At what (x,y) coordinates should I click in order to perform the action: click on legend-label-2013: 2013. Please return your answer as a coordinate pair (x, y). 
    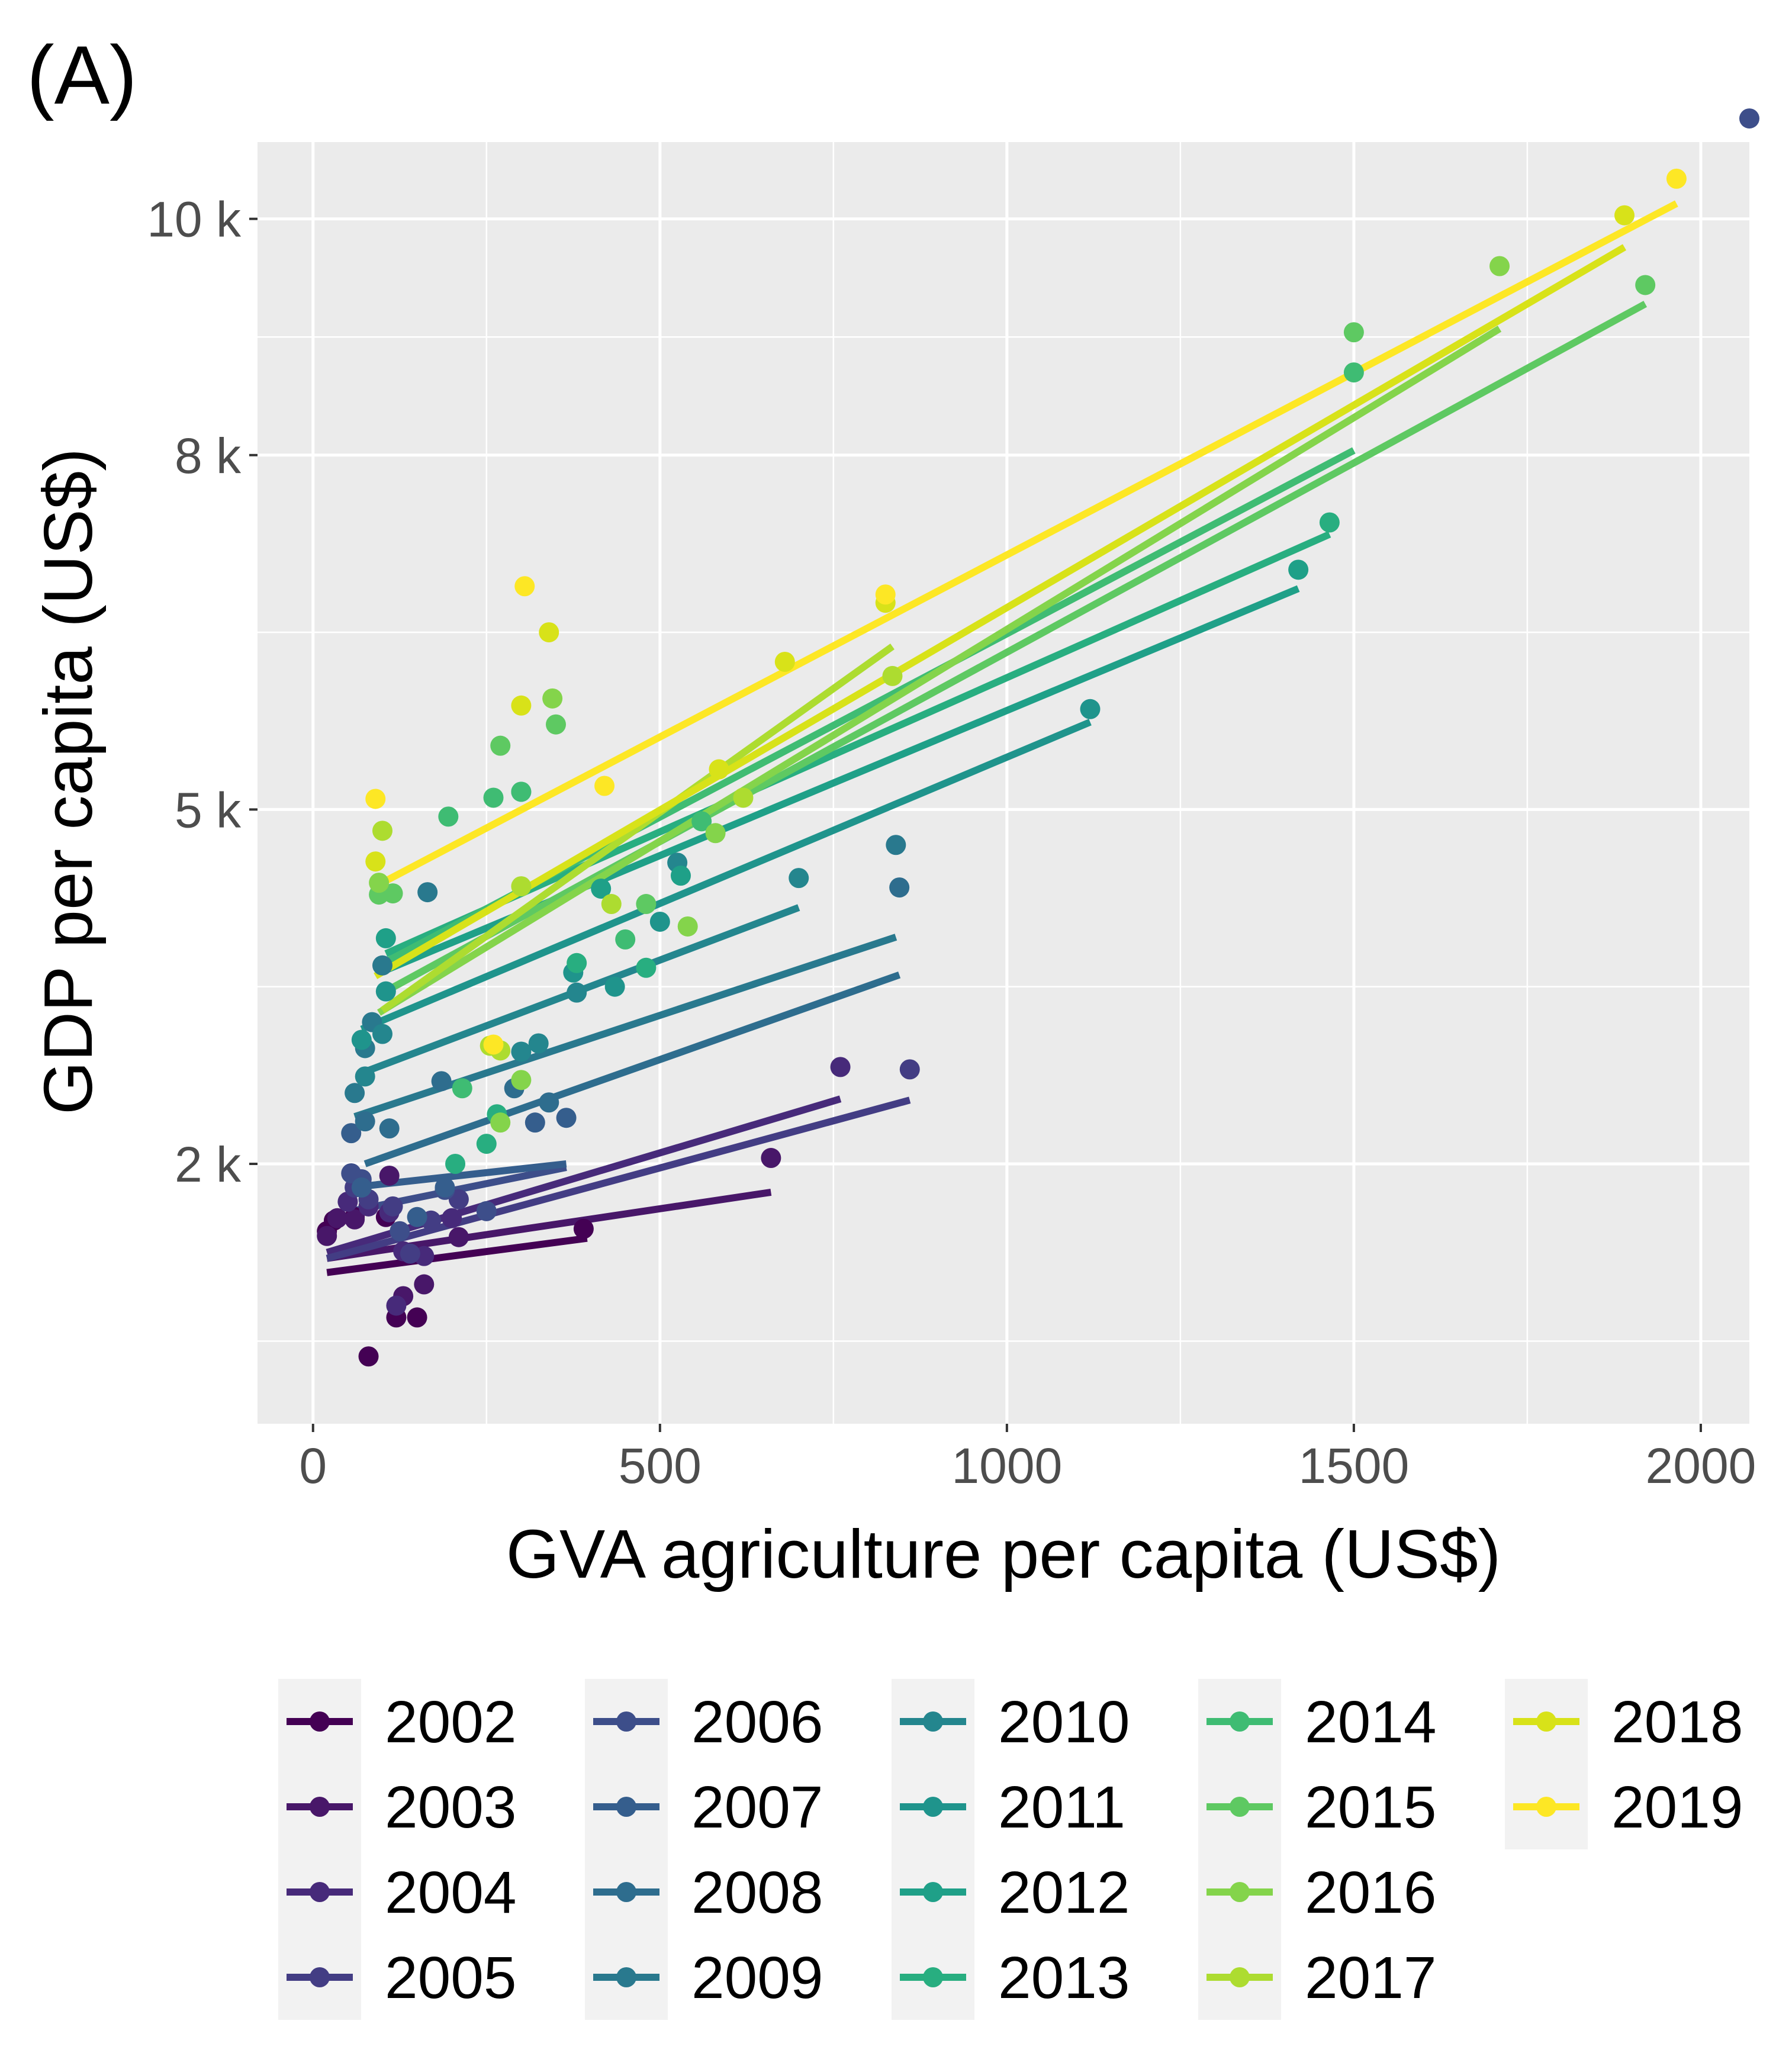
    Looking at the image, I should click on (1064, 1978).